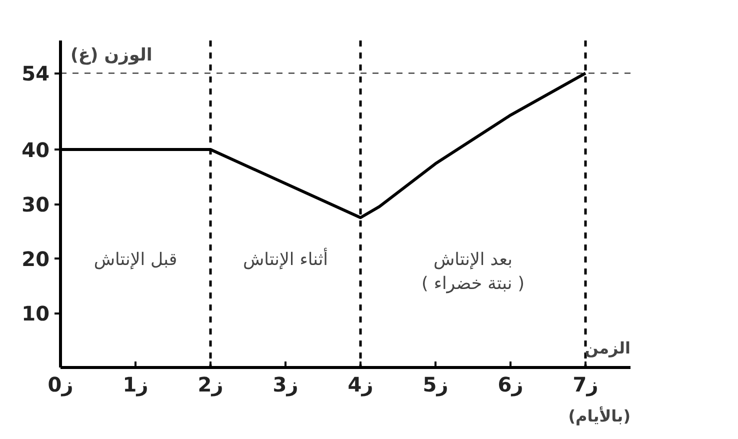 The image size is (738, 439). I want to click on annotation: أثناء الإنتاش, so click(285, 258).